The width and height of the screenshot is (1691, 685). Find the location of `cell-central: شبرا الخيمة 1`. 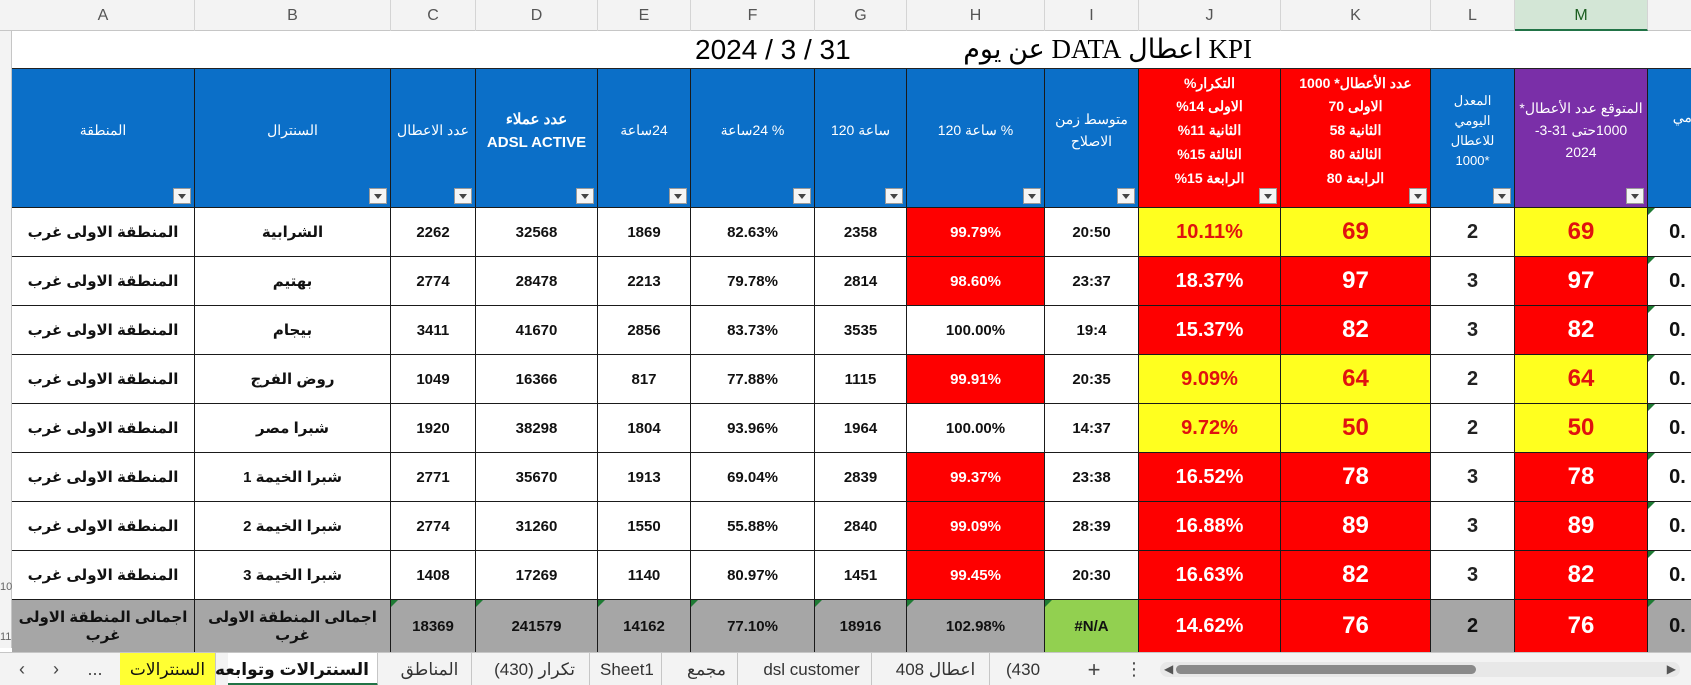

cell-central: شبرا الخيمة 1 is located at coordinates (293, 477).